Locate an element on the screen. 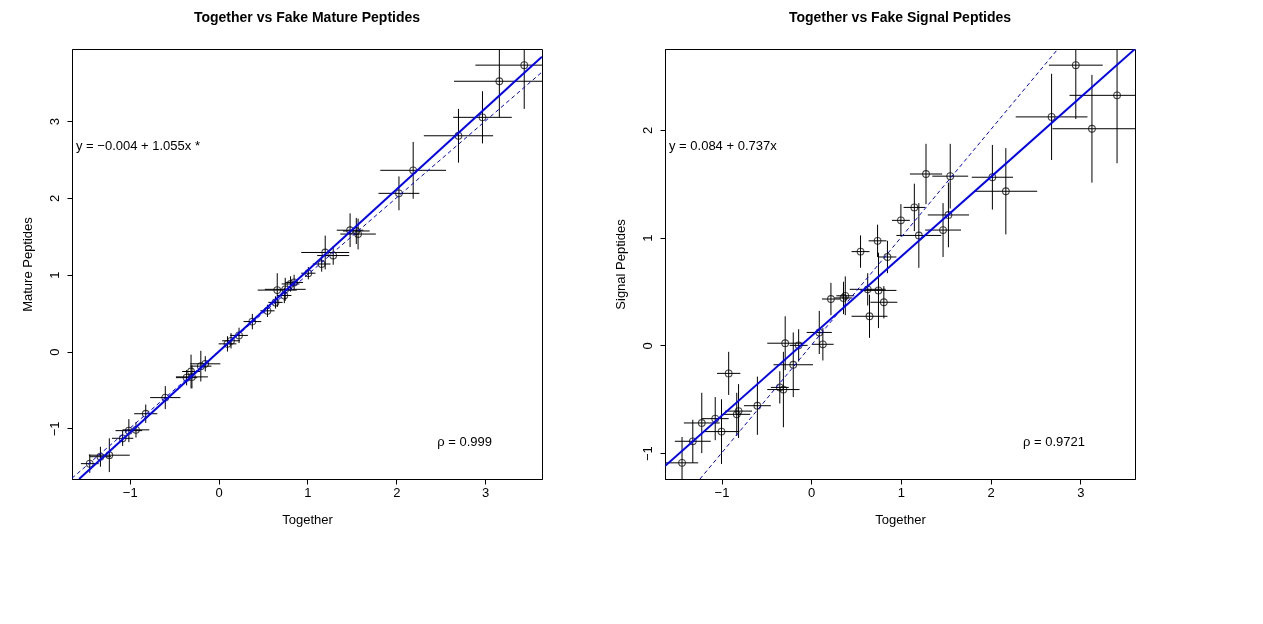 This screenshot has height=624, width=1263. chart-title: Together vs Fake Mature Peptides is located at coordinates (307, 16).